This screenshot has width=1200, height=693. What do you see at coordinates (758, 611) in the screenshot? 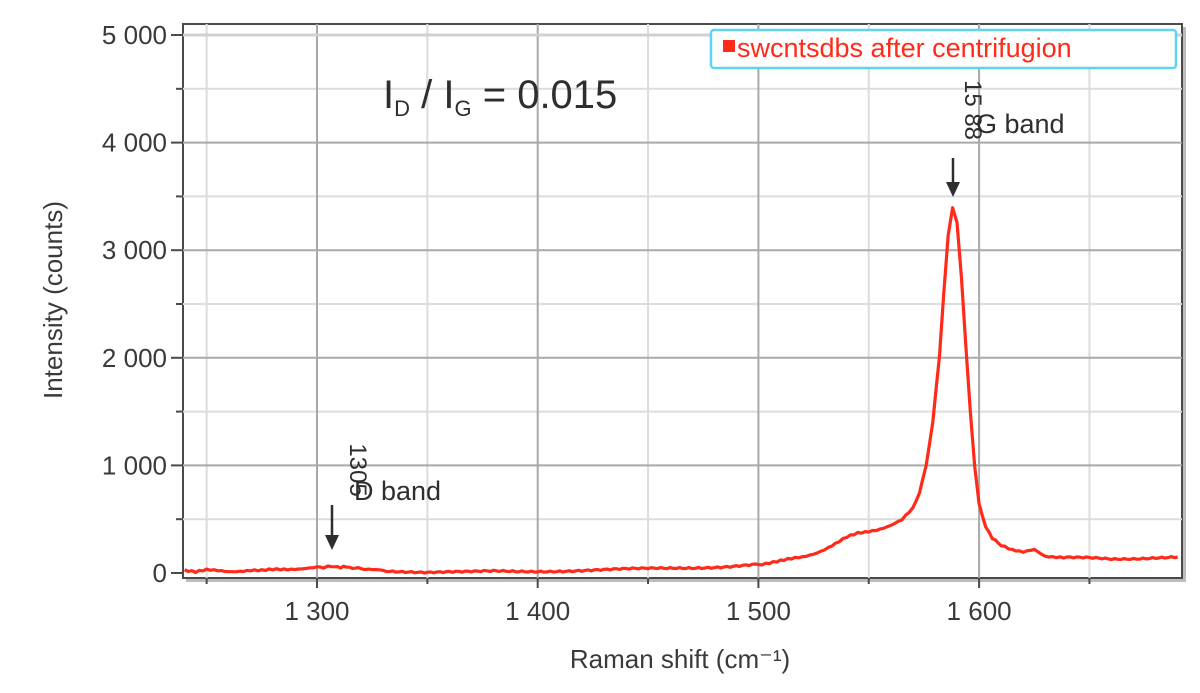
I see `x-tick-label: 1 500` at bounding box center [758, 611].